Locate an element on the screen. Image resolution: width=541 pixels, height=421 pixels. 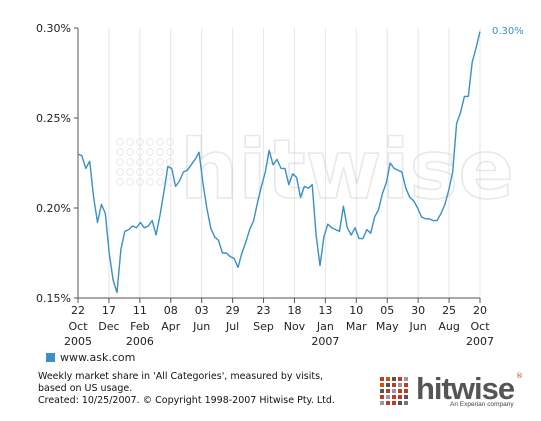
x-tick-day: 10 is located at coordinates (356, 310).